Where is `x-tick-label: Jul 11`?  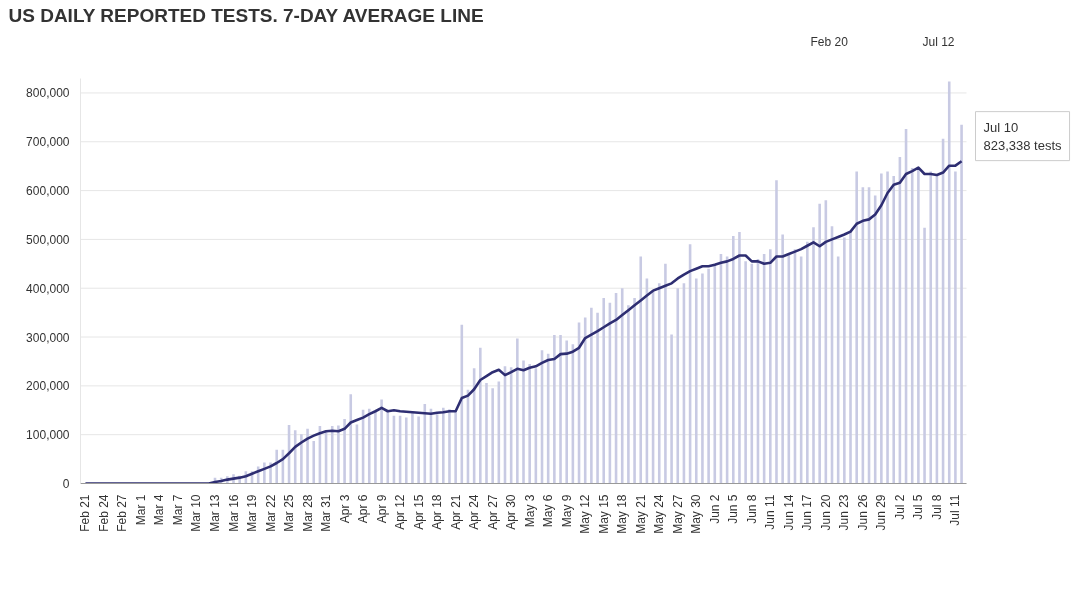 x-tick-label: Jul 11 is located at coordinates (955, 510).